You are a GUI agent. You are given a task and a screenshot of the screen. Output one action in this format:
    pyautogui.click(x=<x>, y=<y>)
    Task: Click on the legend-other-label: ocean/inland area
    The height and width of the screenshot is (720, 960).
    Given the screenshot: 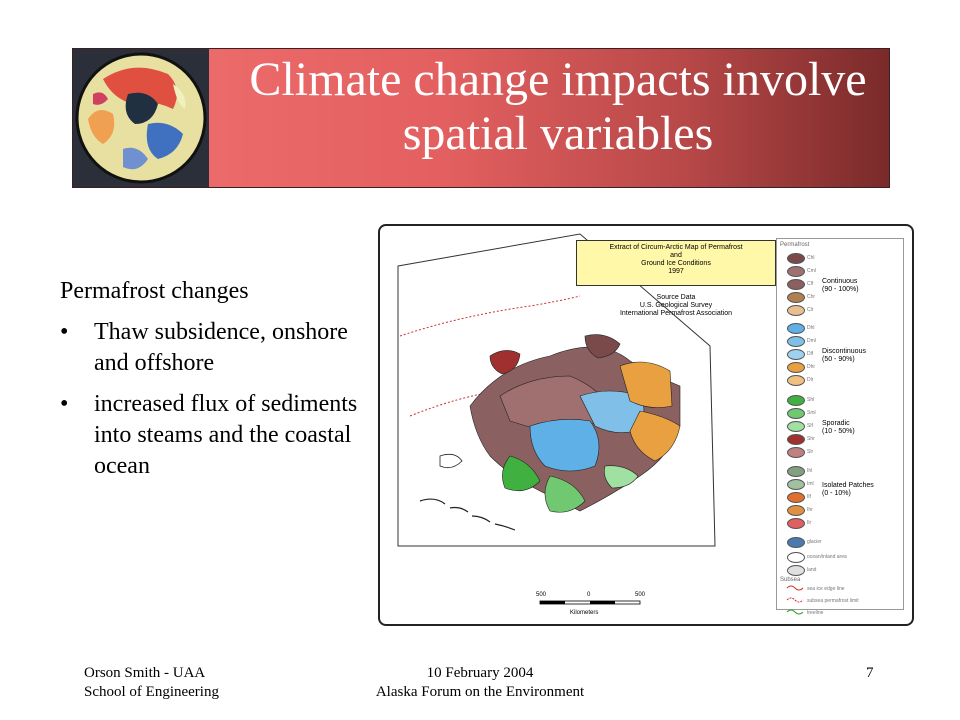 What is the action you would take?
    pyautogui.click(x=827, y=557)
    